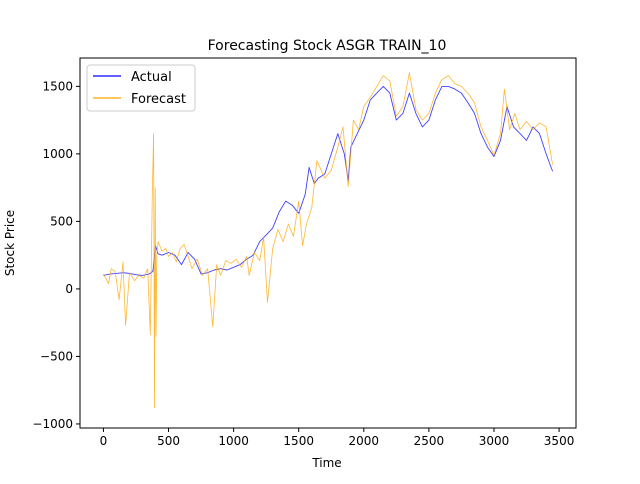 Image resolution: width=640 pixels, height=484 pixels. What do you see at coordinates (326, 463) in the screenshot?
I see `x-axis-label: Time` at bounding box center [326, 463].